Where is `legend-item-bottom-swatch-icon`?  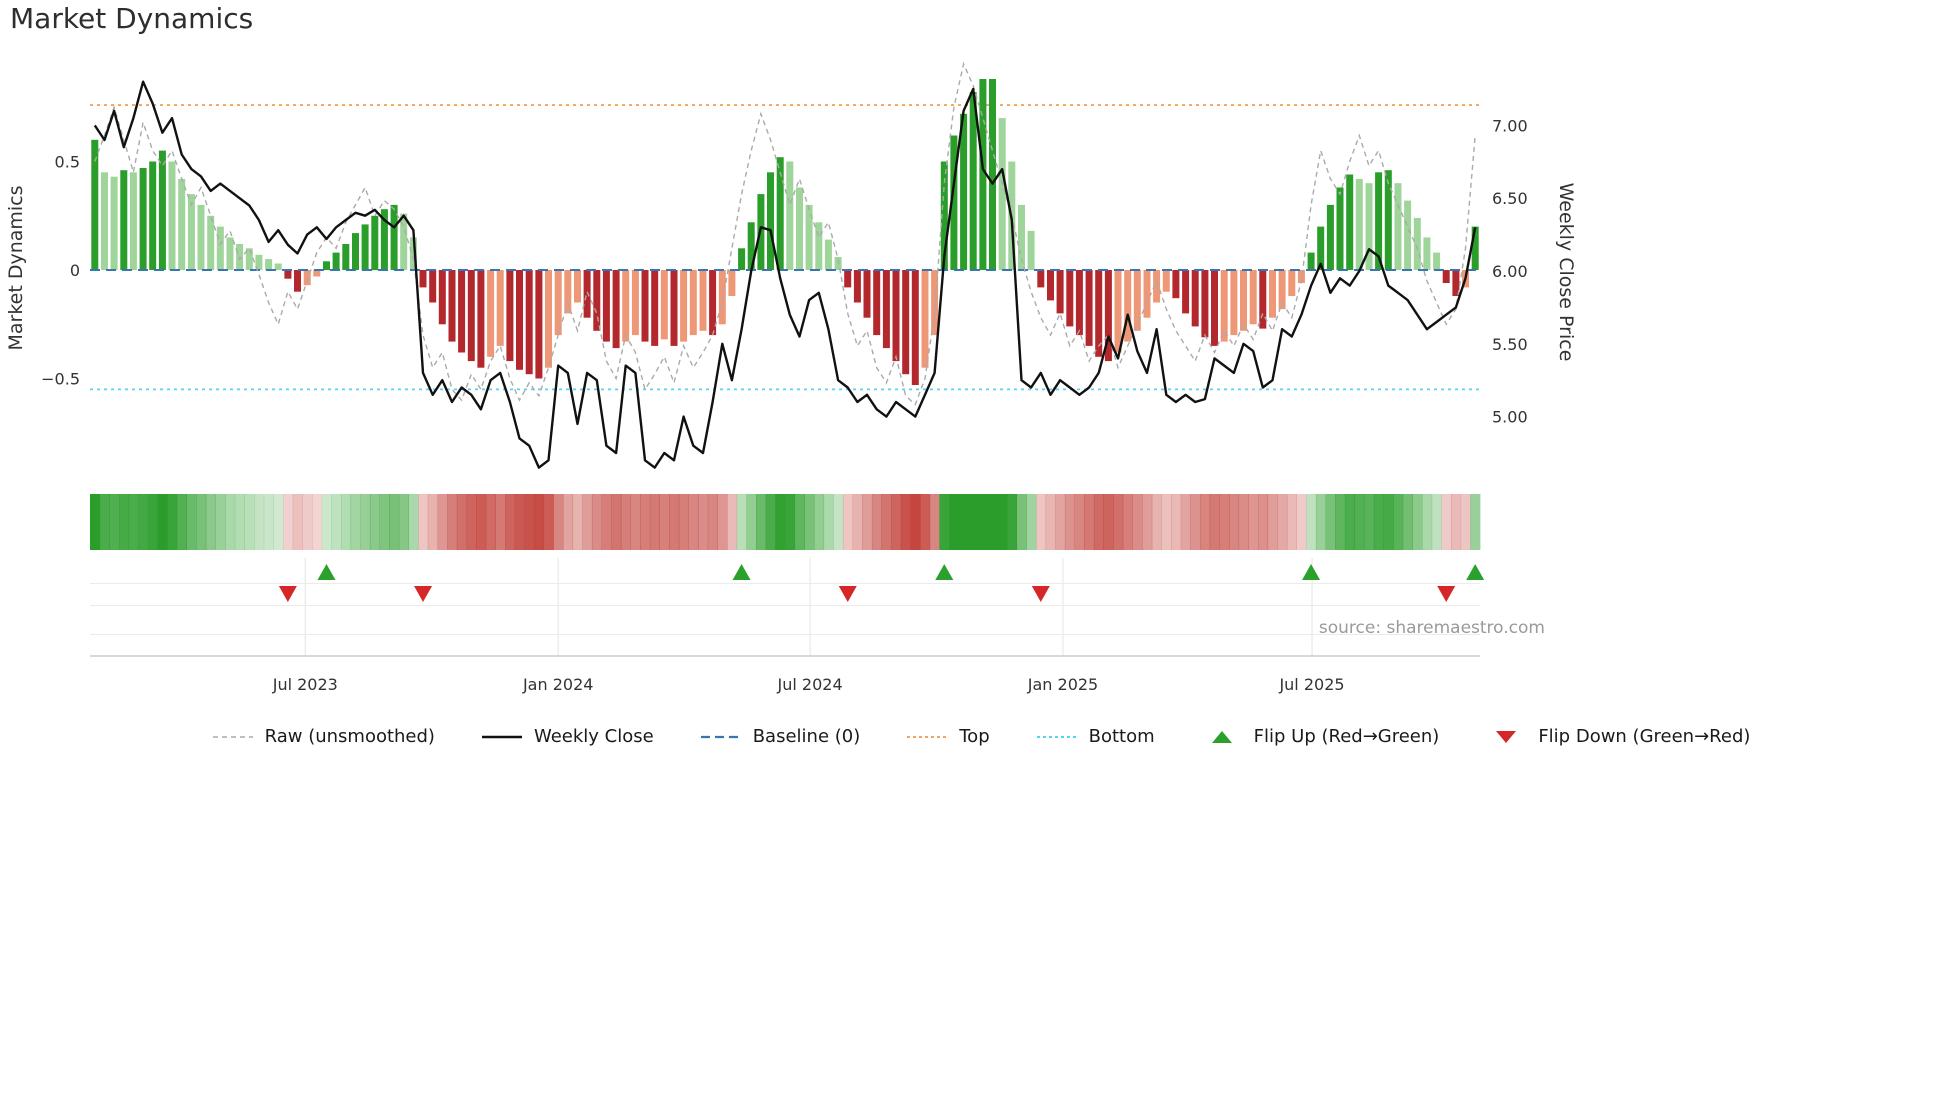 legend-item-bottom-swatch-icon is located at coordinates (1056, 736).